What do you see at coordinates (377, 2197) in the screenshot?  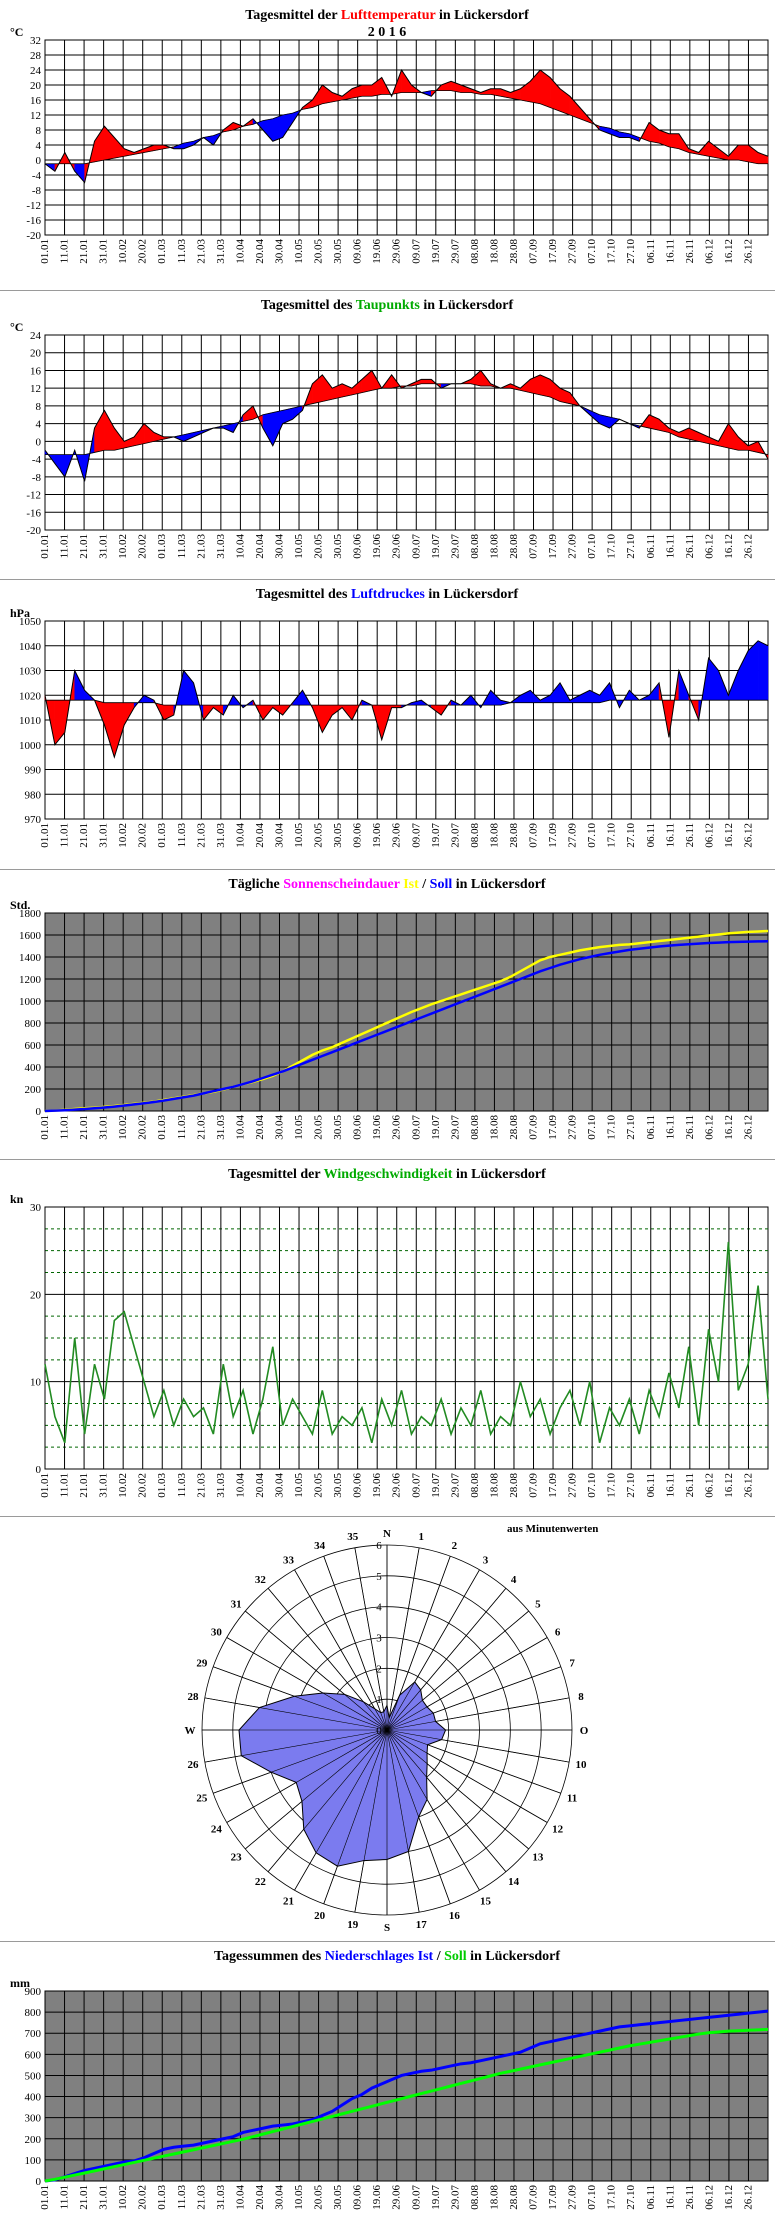 I see `precipitation-xtick: 19.06` at bounding box center [377, 2197].